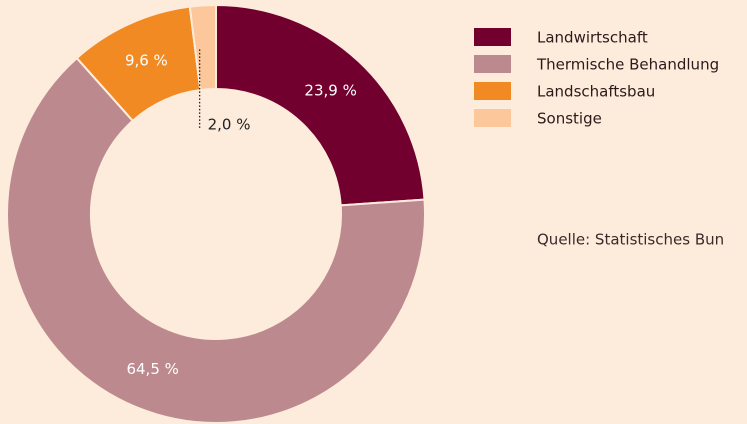 The height and width of the screenshot is (424, 747). What do you see at coordinates (592, 38) in the screenshot?
I see `legend-label: Landwirtschaft` at bounding box center [592, 38].